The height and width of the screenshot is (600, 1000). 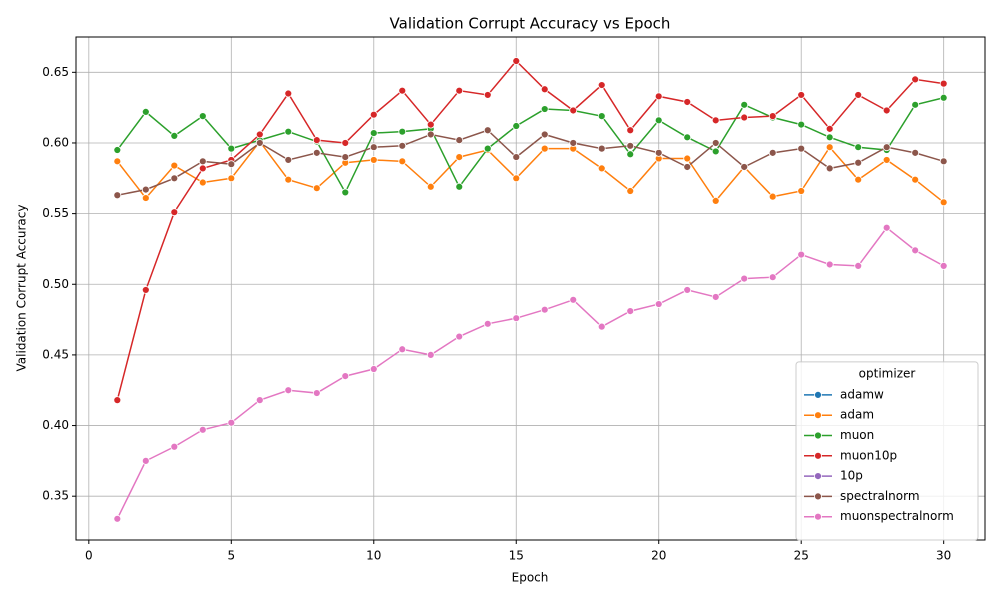 What do you see at coordinates (857, 415) in the screenshot?
I see `legend-label: adam` at bounding box center [857, 415].